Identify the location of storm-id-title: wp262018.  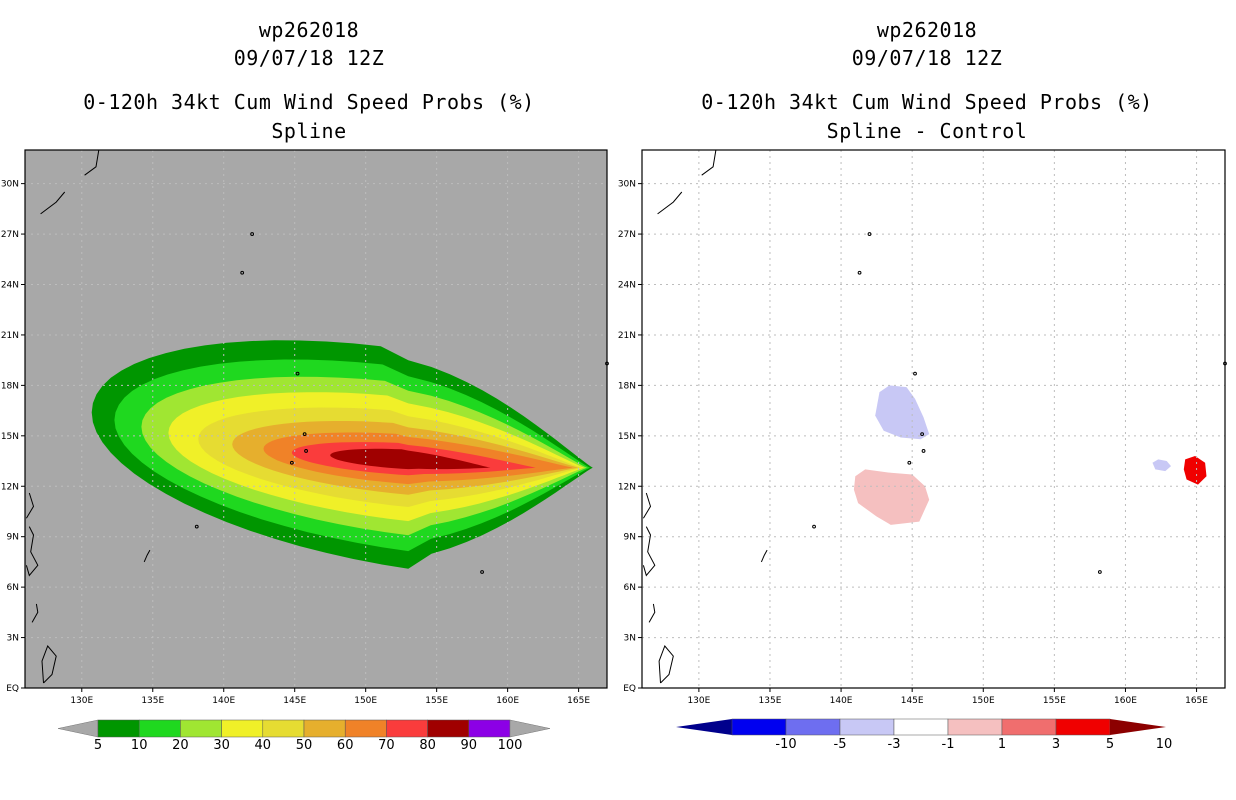
(927, 30).